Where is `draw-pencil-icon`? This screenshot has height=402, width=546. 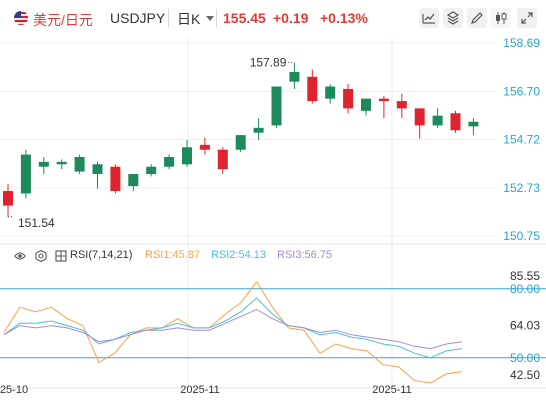
draw-pencil-icon is located at coordinates (477, 18).